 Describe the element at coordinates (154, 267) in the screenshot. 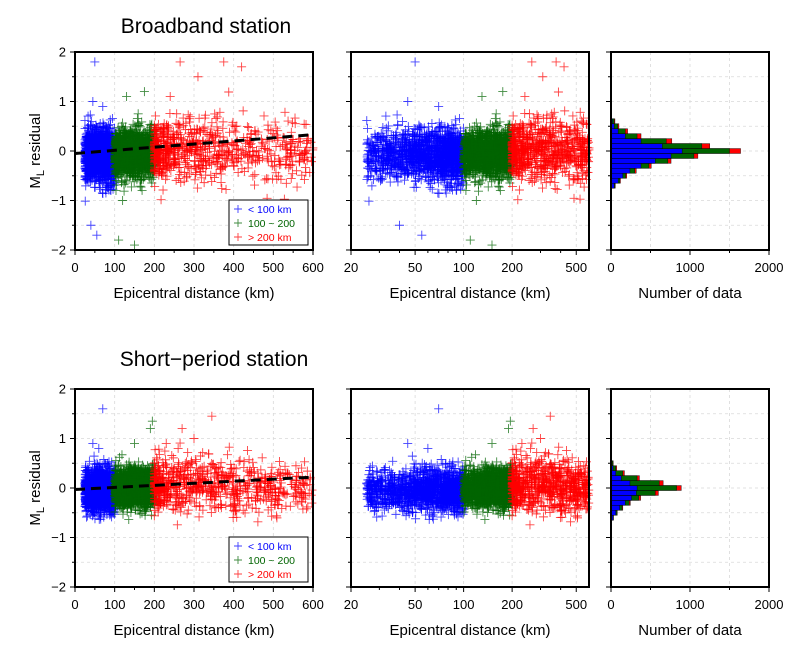

I see `x-tick-label: 200` at that location.